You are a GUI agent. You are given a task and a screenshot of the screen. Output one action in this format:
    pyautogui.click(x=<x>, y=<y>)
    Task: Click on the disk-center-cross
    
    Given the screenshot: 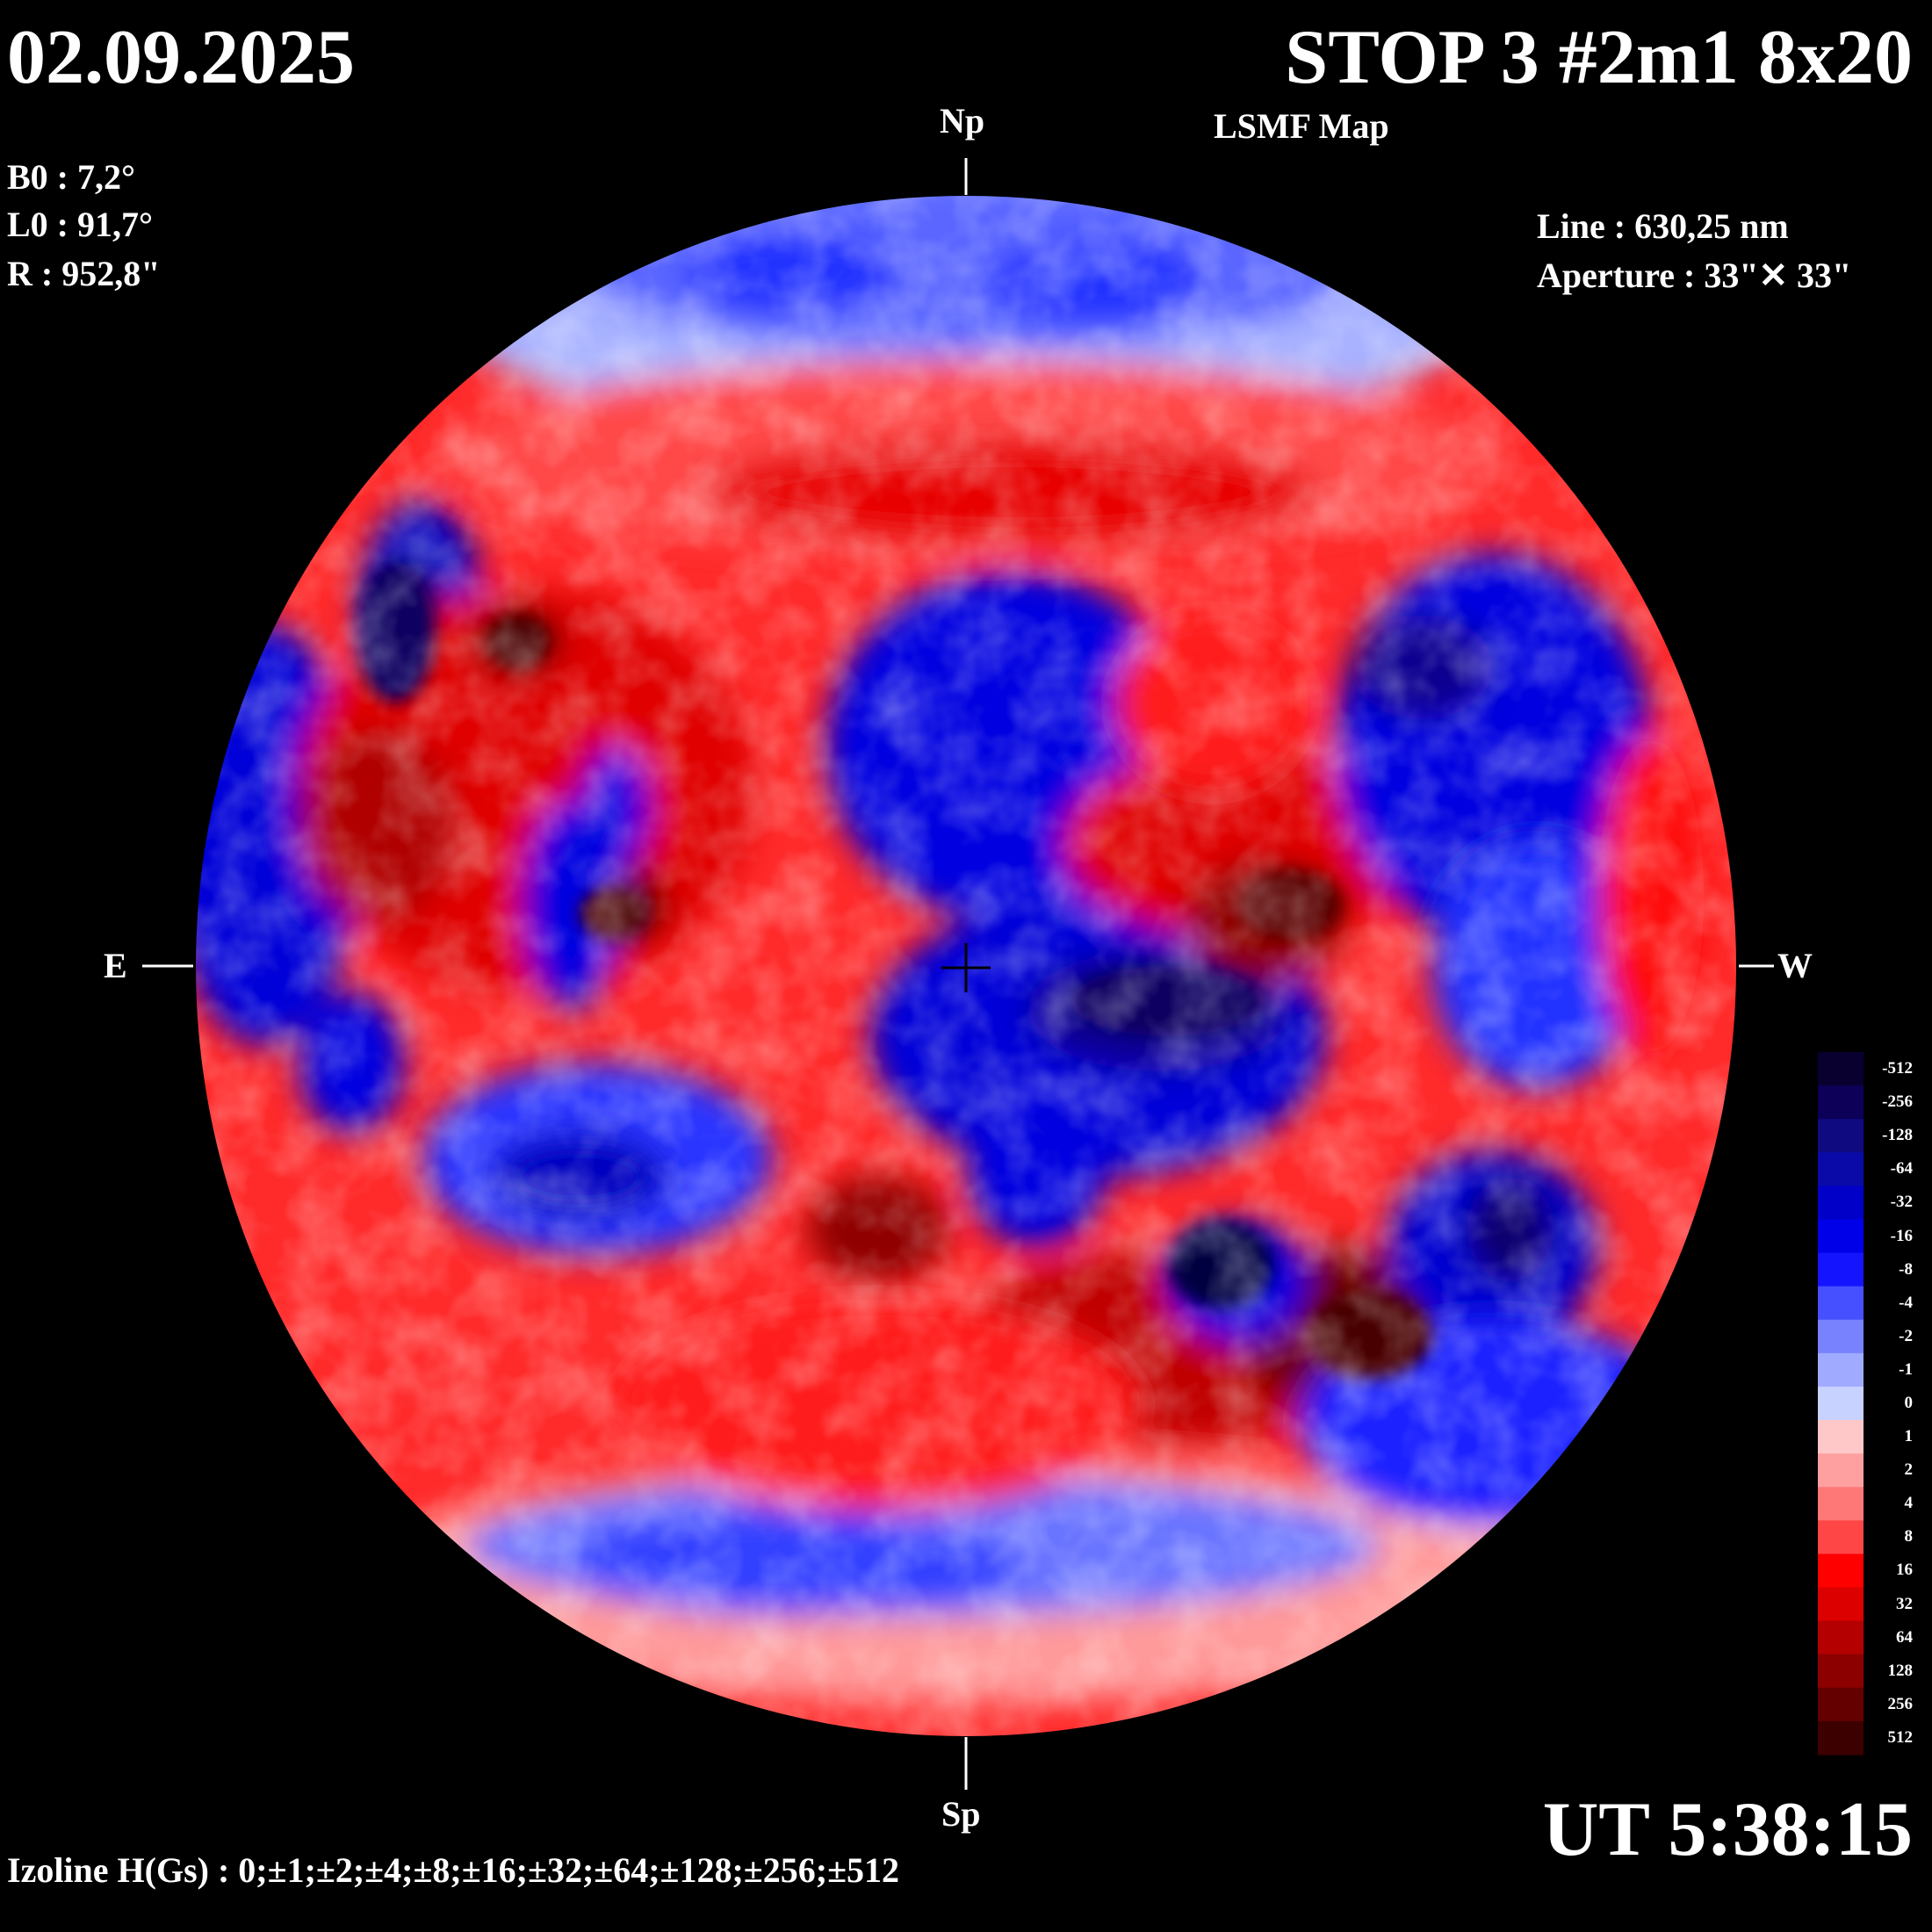 What is the action you would take?
    pyautogui.click(x=966, y=968)
    